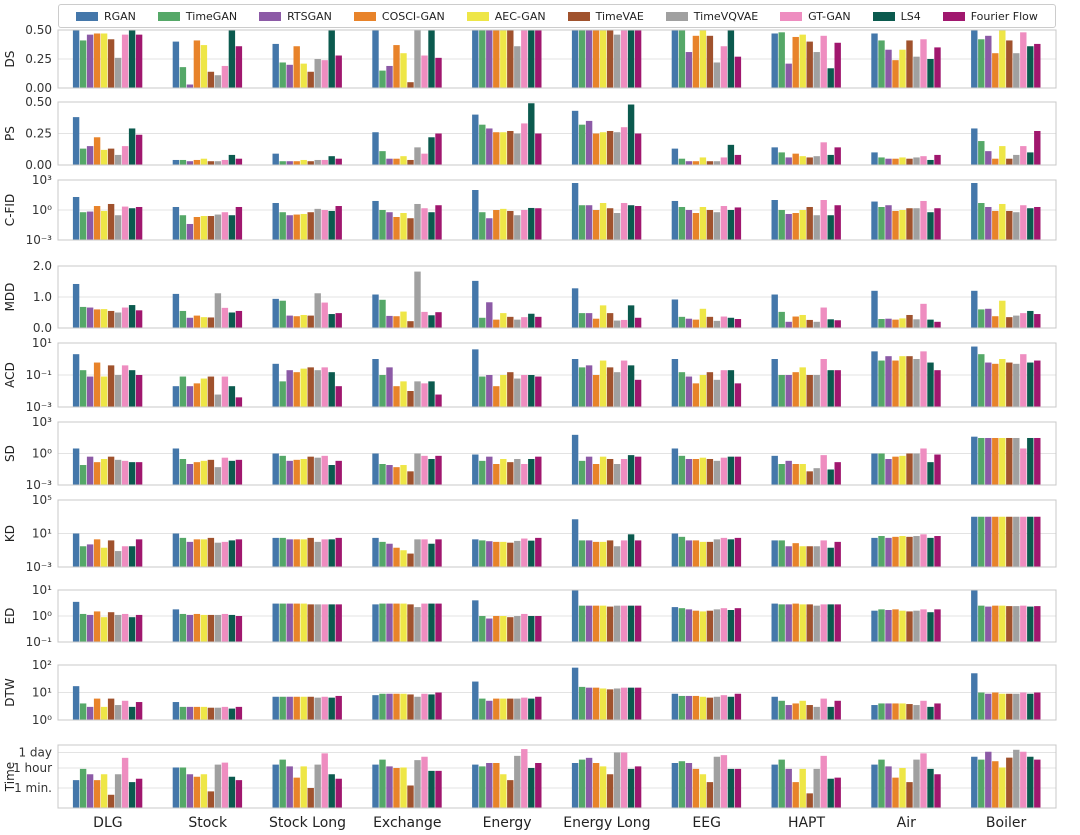 The width and height of the screenshot is (1080, 835). What do you see at coordinates (10, 133) in the screenshot?
I see `y-axis-label: PS` at bounding box center [10, 133].